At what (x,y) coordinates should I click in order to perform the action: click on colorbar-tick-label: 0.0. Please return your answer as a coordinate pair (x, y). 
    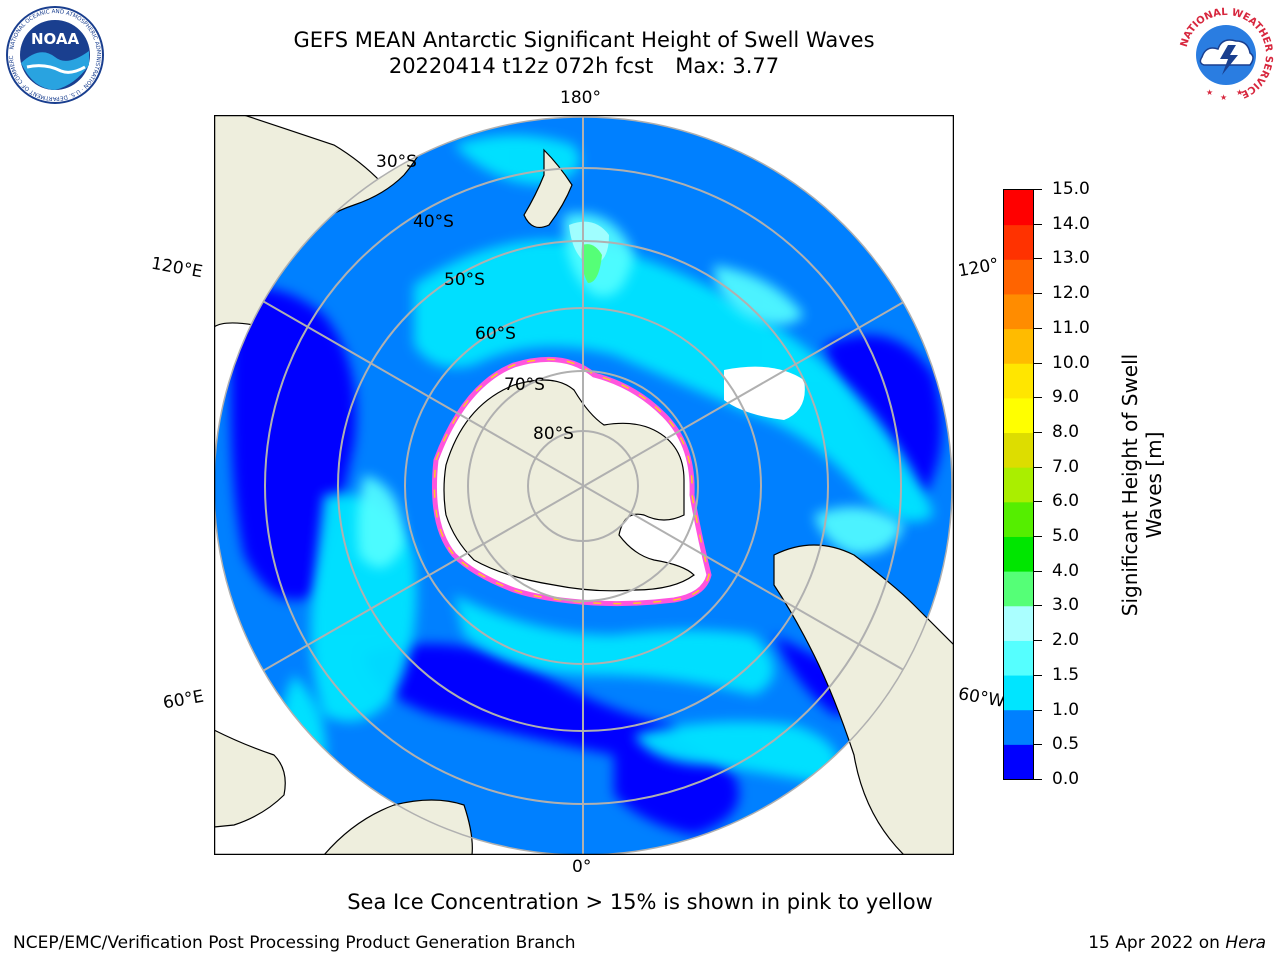
    Looking at the image, I should click on (1066, 779).